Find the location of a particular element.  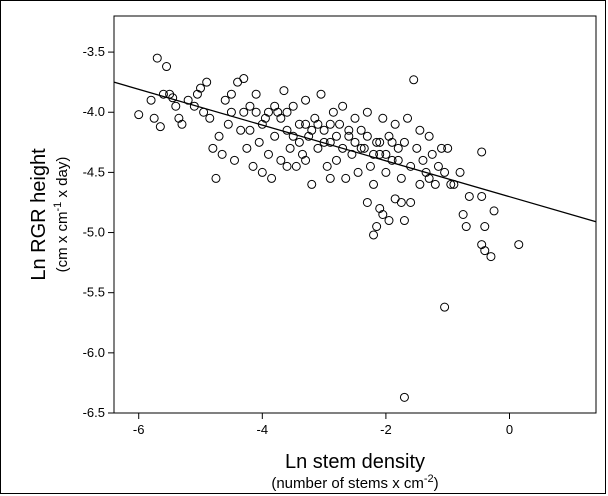

y-axis-subtitle-text: (cm x cm is located at coordinates (62, 241).